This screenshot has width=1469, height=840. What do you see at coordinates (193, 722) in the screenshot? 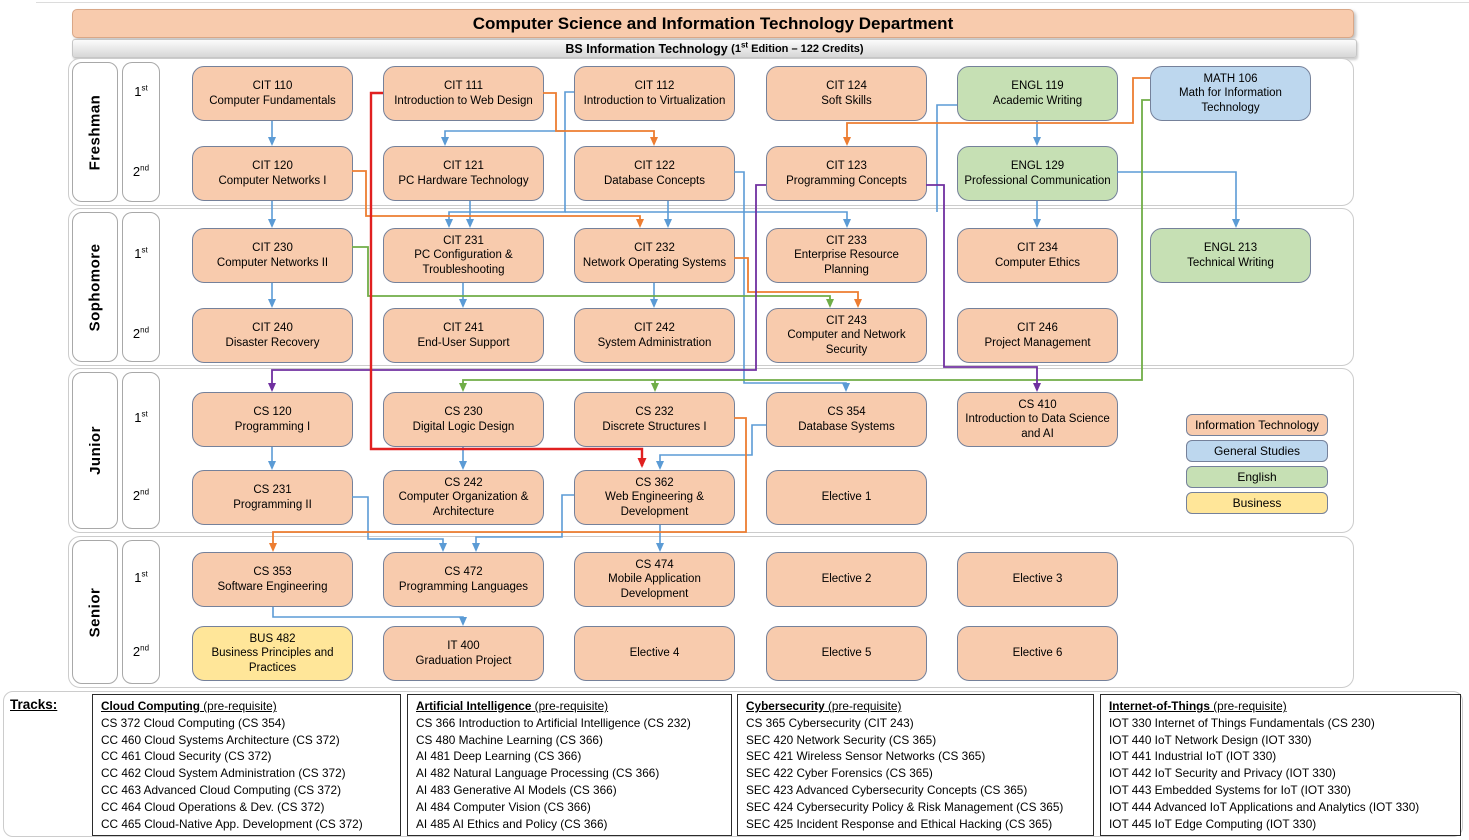
I see `track-course: CS 372 Cloud Computing (CS 354)` at bounding box center [193, 722].